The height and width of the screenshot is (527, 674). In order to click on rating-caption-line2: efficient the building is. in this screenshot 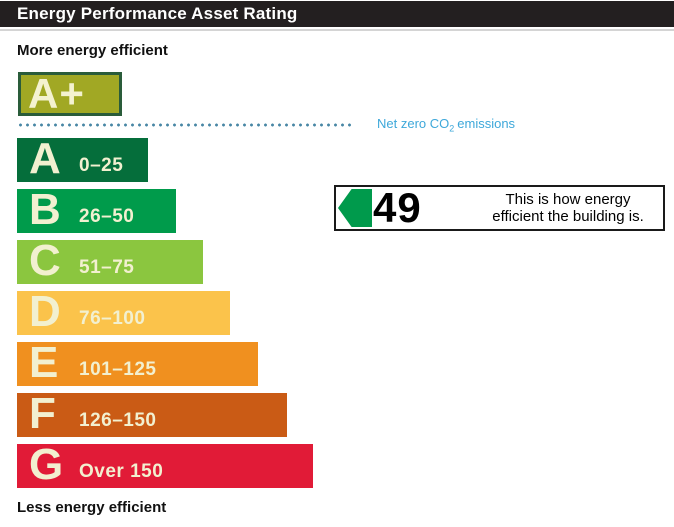, I will do `click(568, 216)`.